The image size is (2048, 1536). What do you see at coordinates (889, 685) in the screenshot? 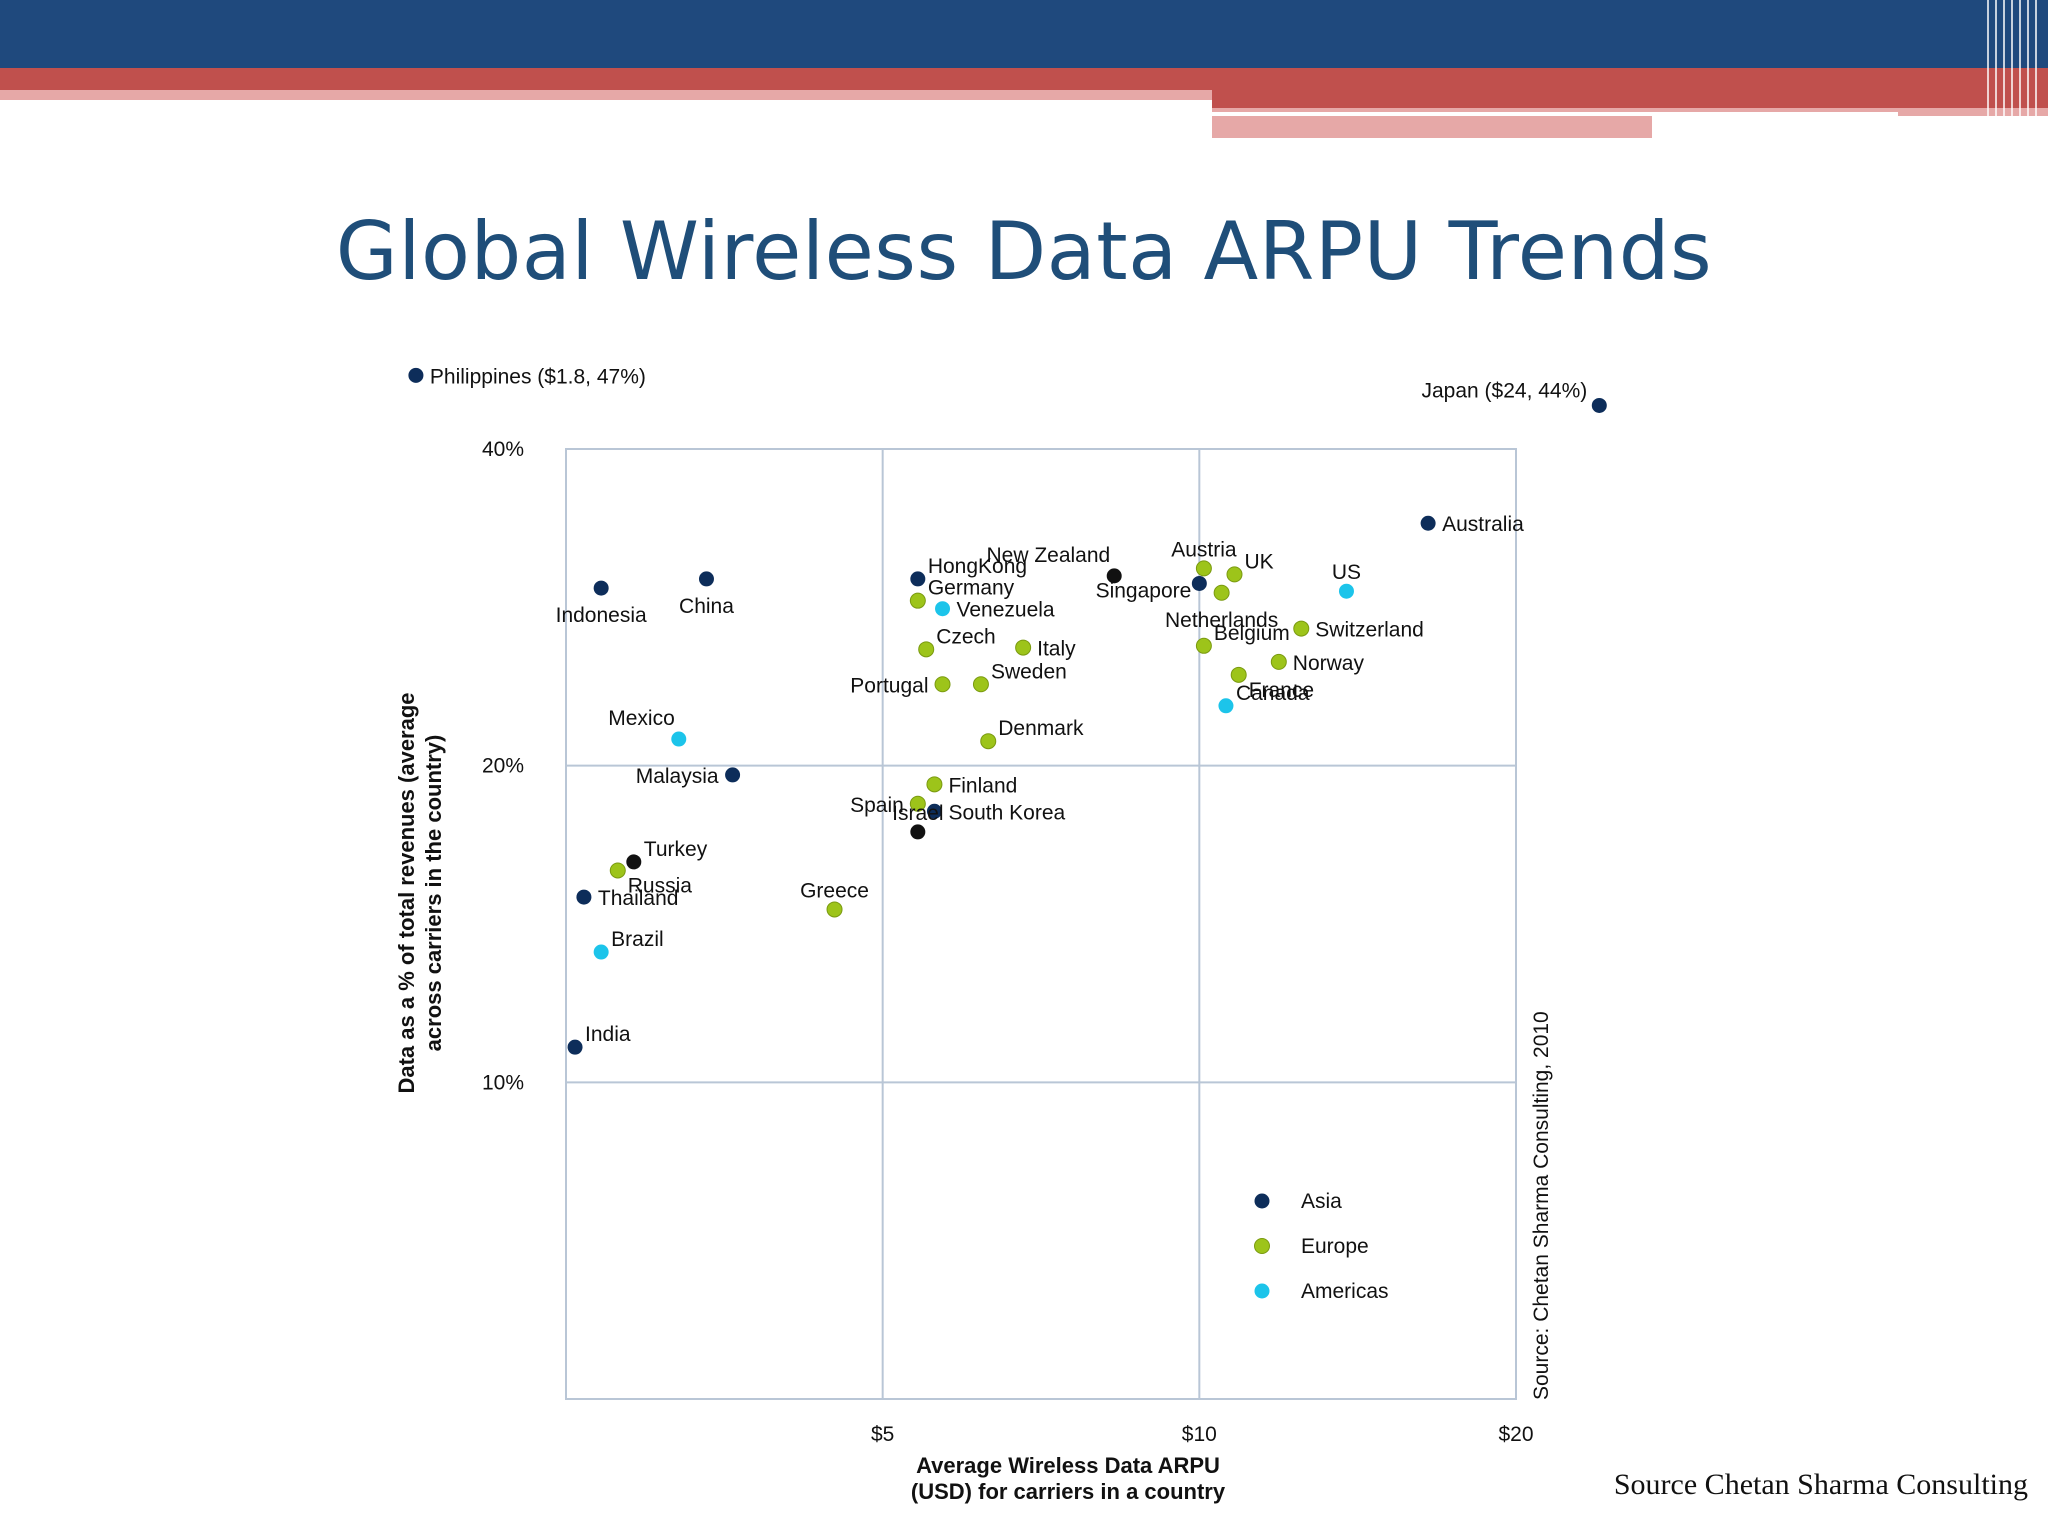
I see `data-label: Portugal` at bounding box center [889, 685].